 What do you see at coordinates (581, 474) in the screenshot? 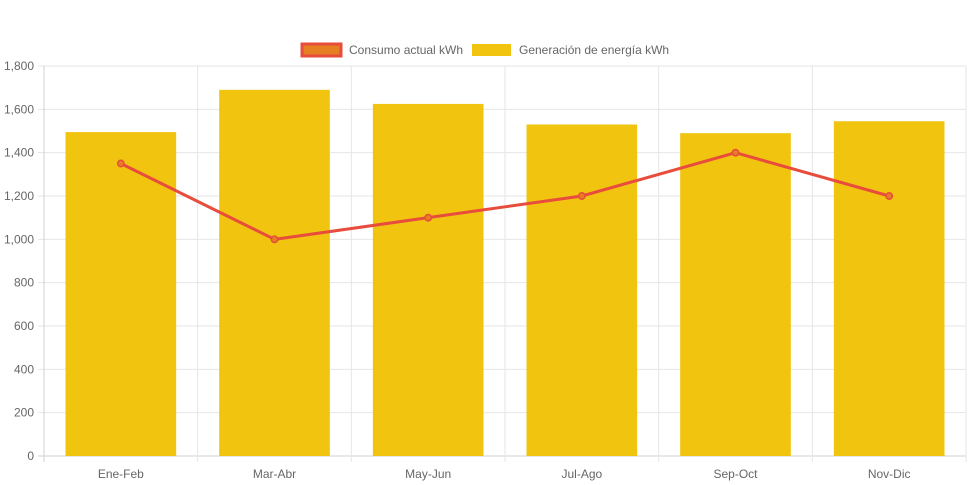
I see `x-tick-label: Jul-Ago` at bounding box center [581, 474].